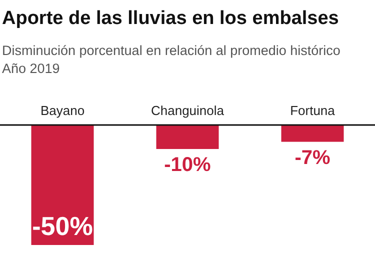  I want to click on data-label: -50%, so click(62, 226).